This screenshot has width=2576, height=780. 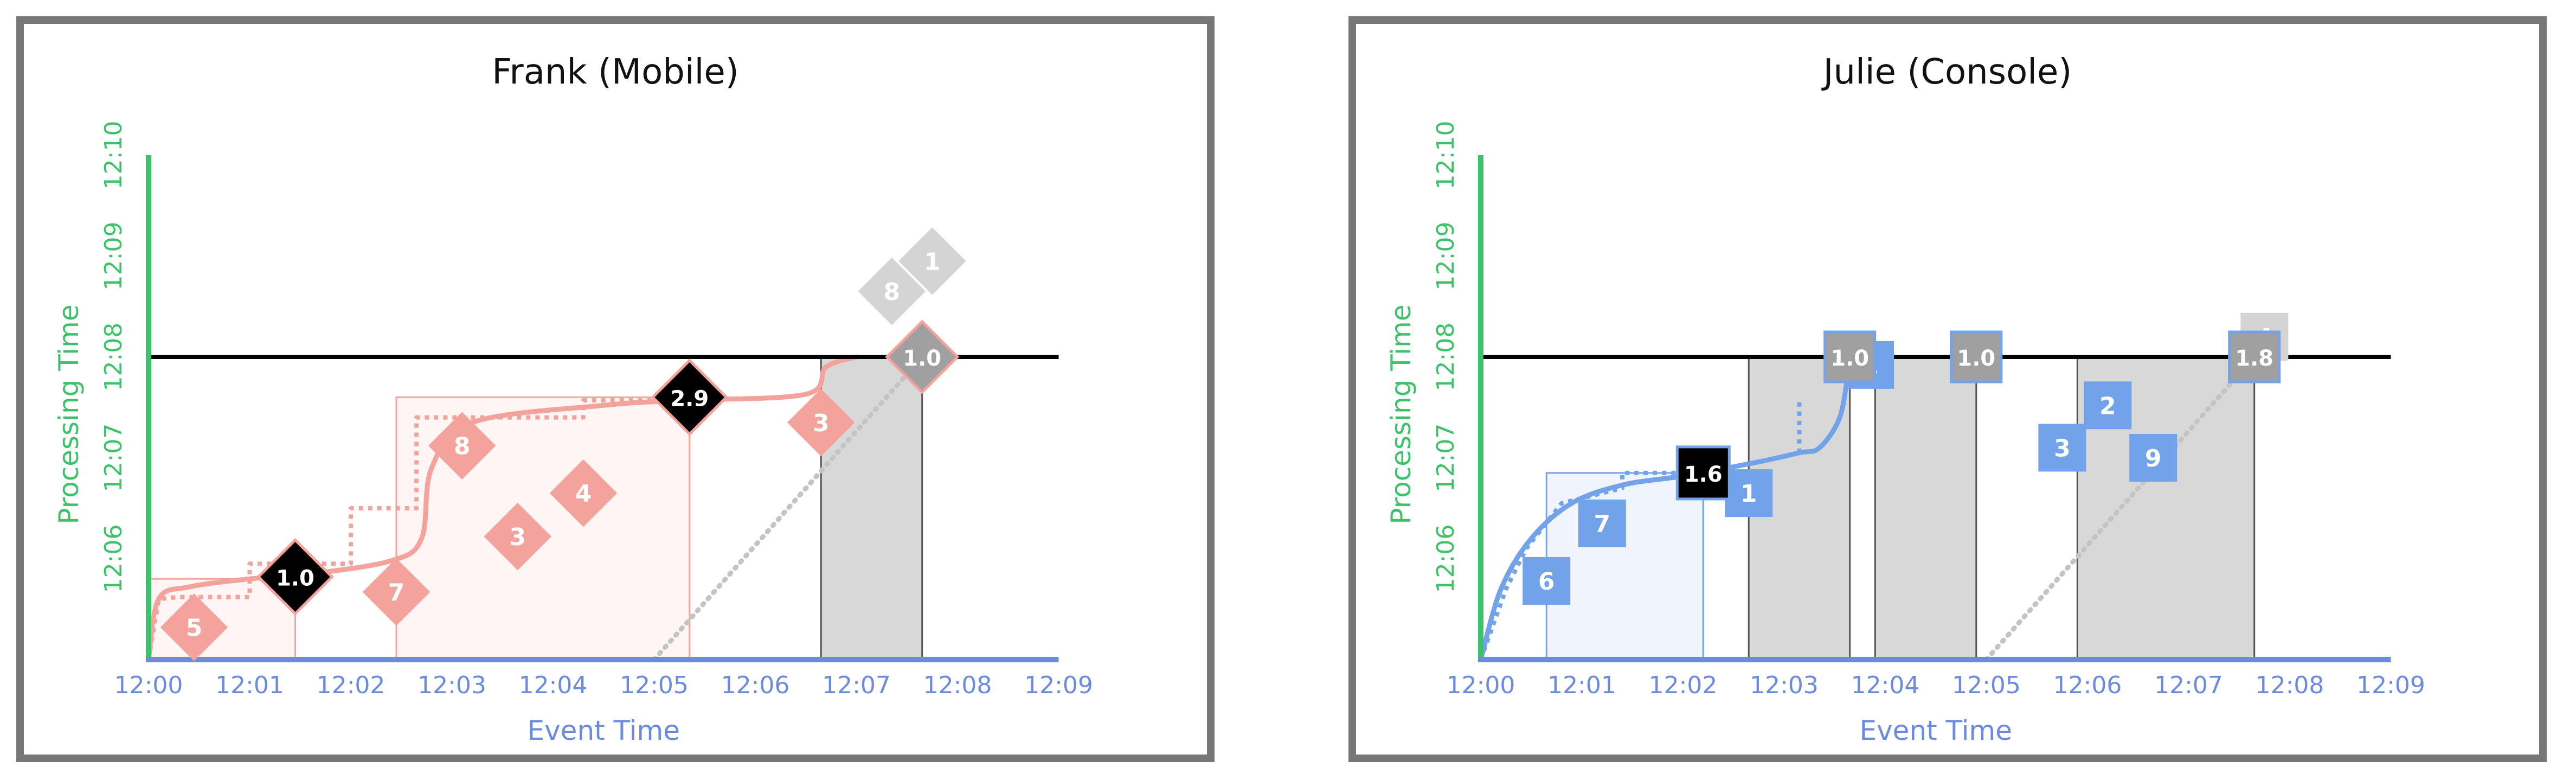 What do you see at coordinates (1401, 414) in the screenshot?
I see `y-axis-label: Processing Time` at bounding box center [1401, 414].